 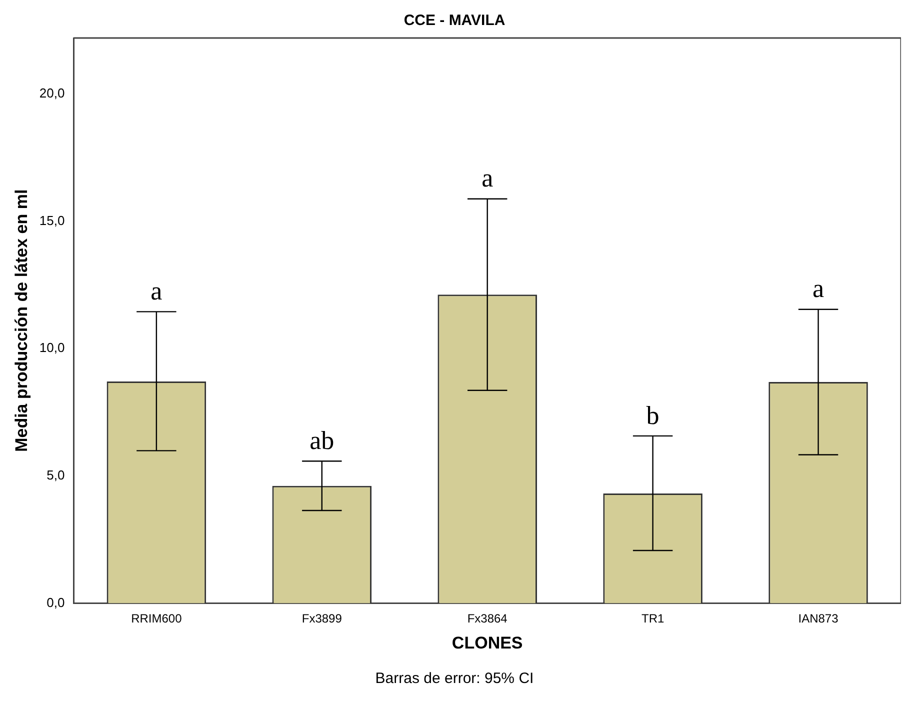 I want to click on annotation: b, so click(x=653, y=415).